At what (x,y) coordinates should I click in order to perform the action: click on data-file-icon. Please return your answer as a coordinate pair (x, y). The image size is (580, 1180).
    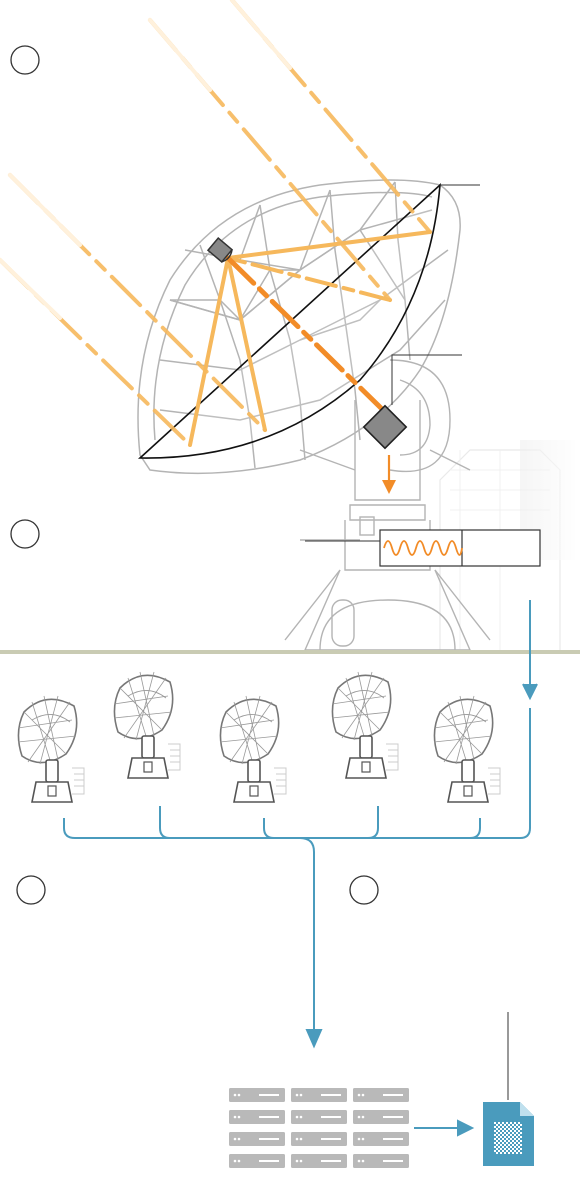
    Looking at the image, I should click on (508, 1134).